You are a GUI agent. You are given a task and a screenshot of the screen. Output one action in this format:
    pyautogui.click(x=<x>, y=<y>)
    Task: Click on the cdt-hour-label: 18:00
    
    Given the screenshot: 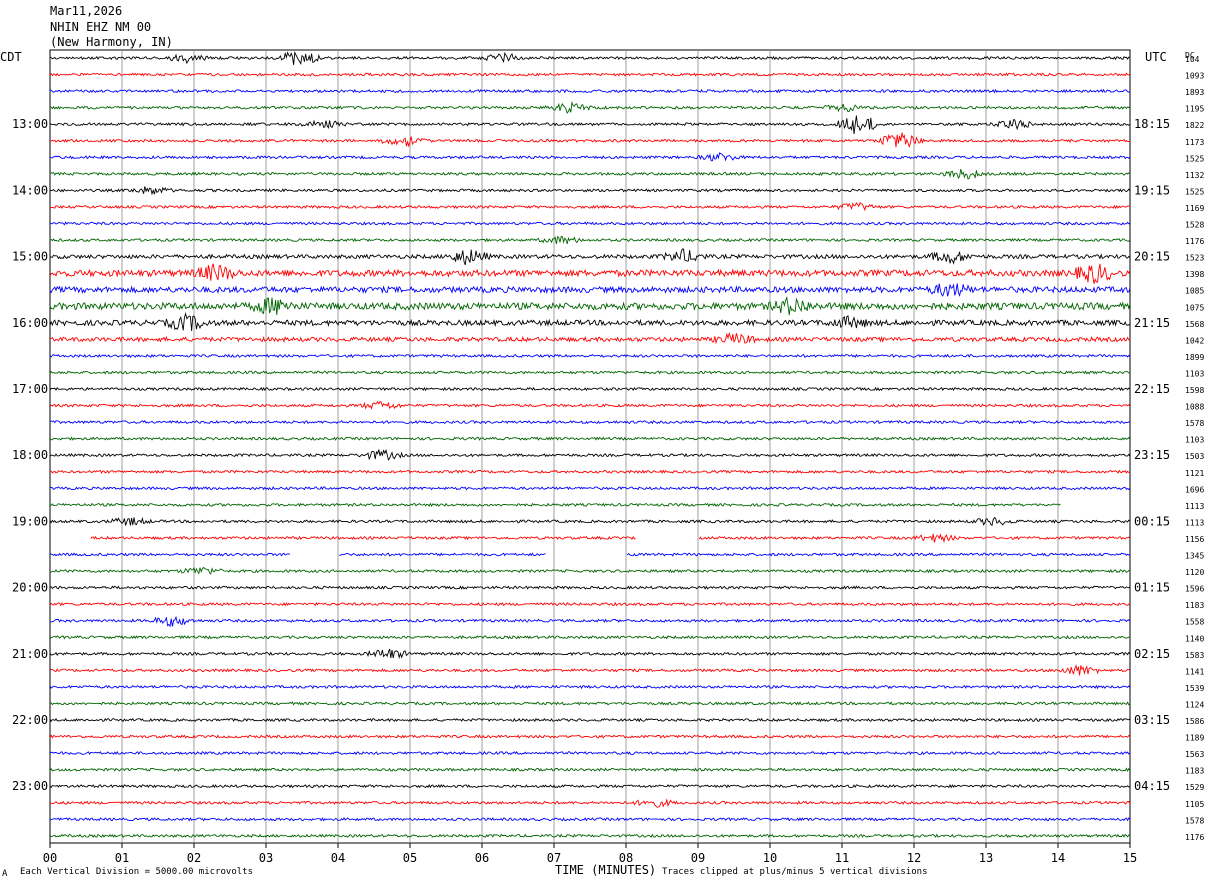 What is the action you would take?
    pyautogui.click(x=30, y=455)
    